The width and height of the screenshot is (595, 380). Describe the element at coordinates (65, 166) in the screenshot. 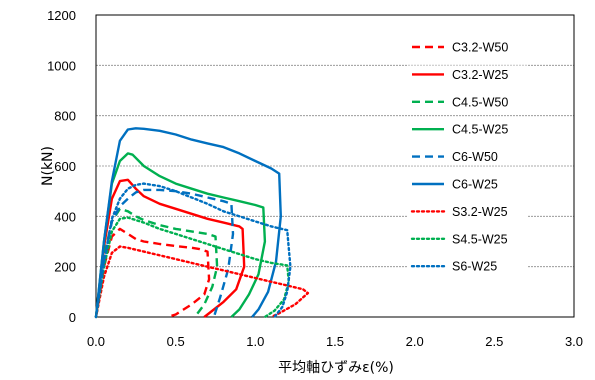

I see `y-tick-label: 600` at that location.